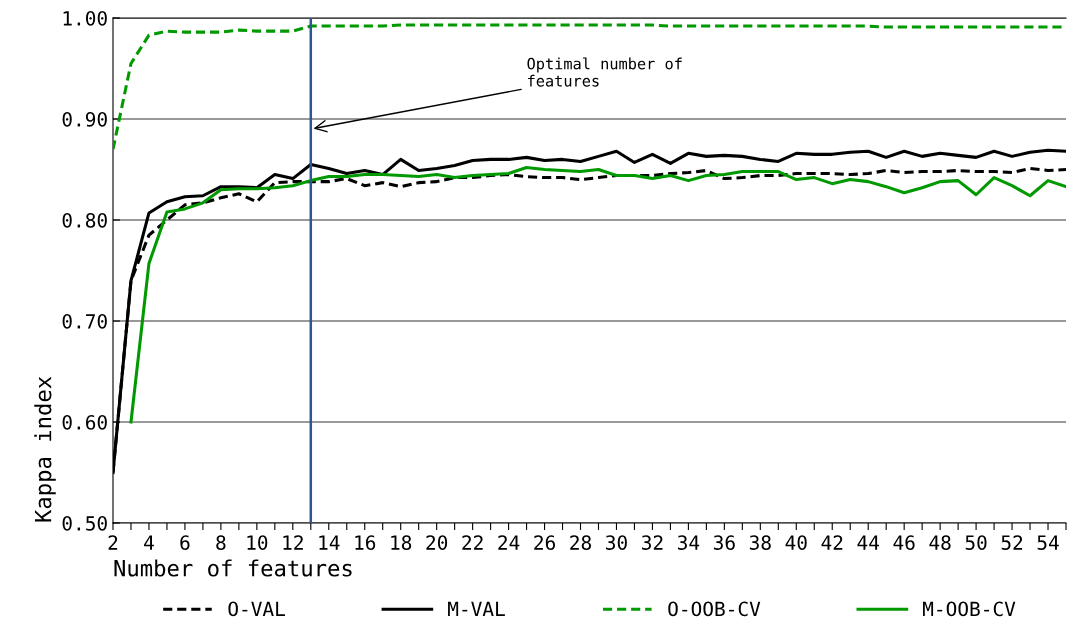  I want to click on x-tick-label: 48, so click(940, 542).